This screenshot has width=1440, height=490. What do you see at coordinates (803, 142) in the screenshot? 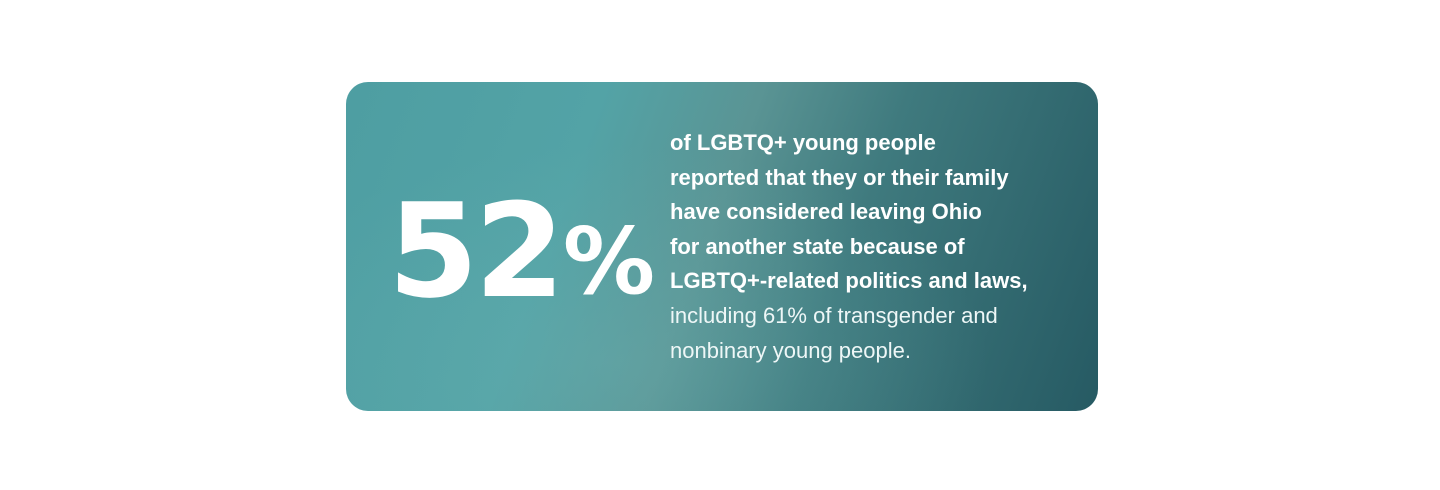
I see `description-line: of LGBTQ+ young people` at bounding box center [803, 142].